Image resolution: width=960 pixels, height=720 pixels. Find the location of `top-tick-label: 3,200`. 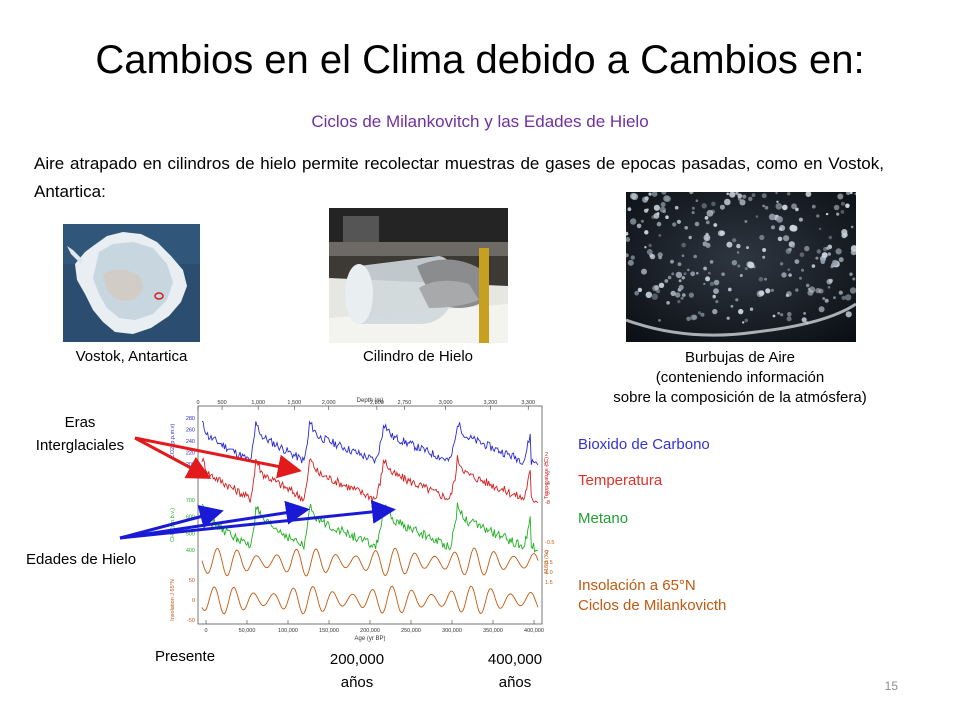

top-tick-label: 3,200 is located at coordinates (491, 403).